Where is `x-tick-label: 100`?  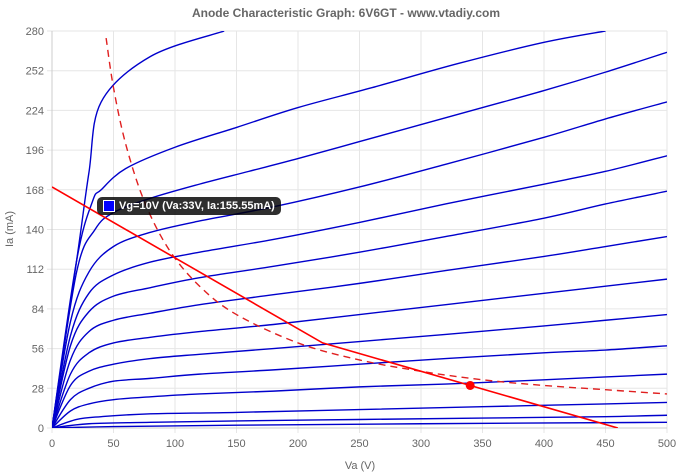
x-tick-label: 100 is located at coordinates (175, 444).